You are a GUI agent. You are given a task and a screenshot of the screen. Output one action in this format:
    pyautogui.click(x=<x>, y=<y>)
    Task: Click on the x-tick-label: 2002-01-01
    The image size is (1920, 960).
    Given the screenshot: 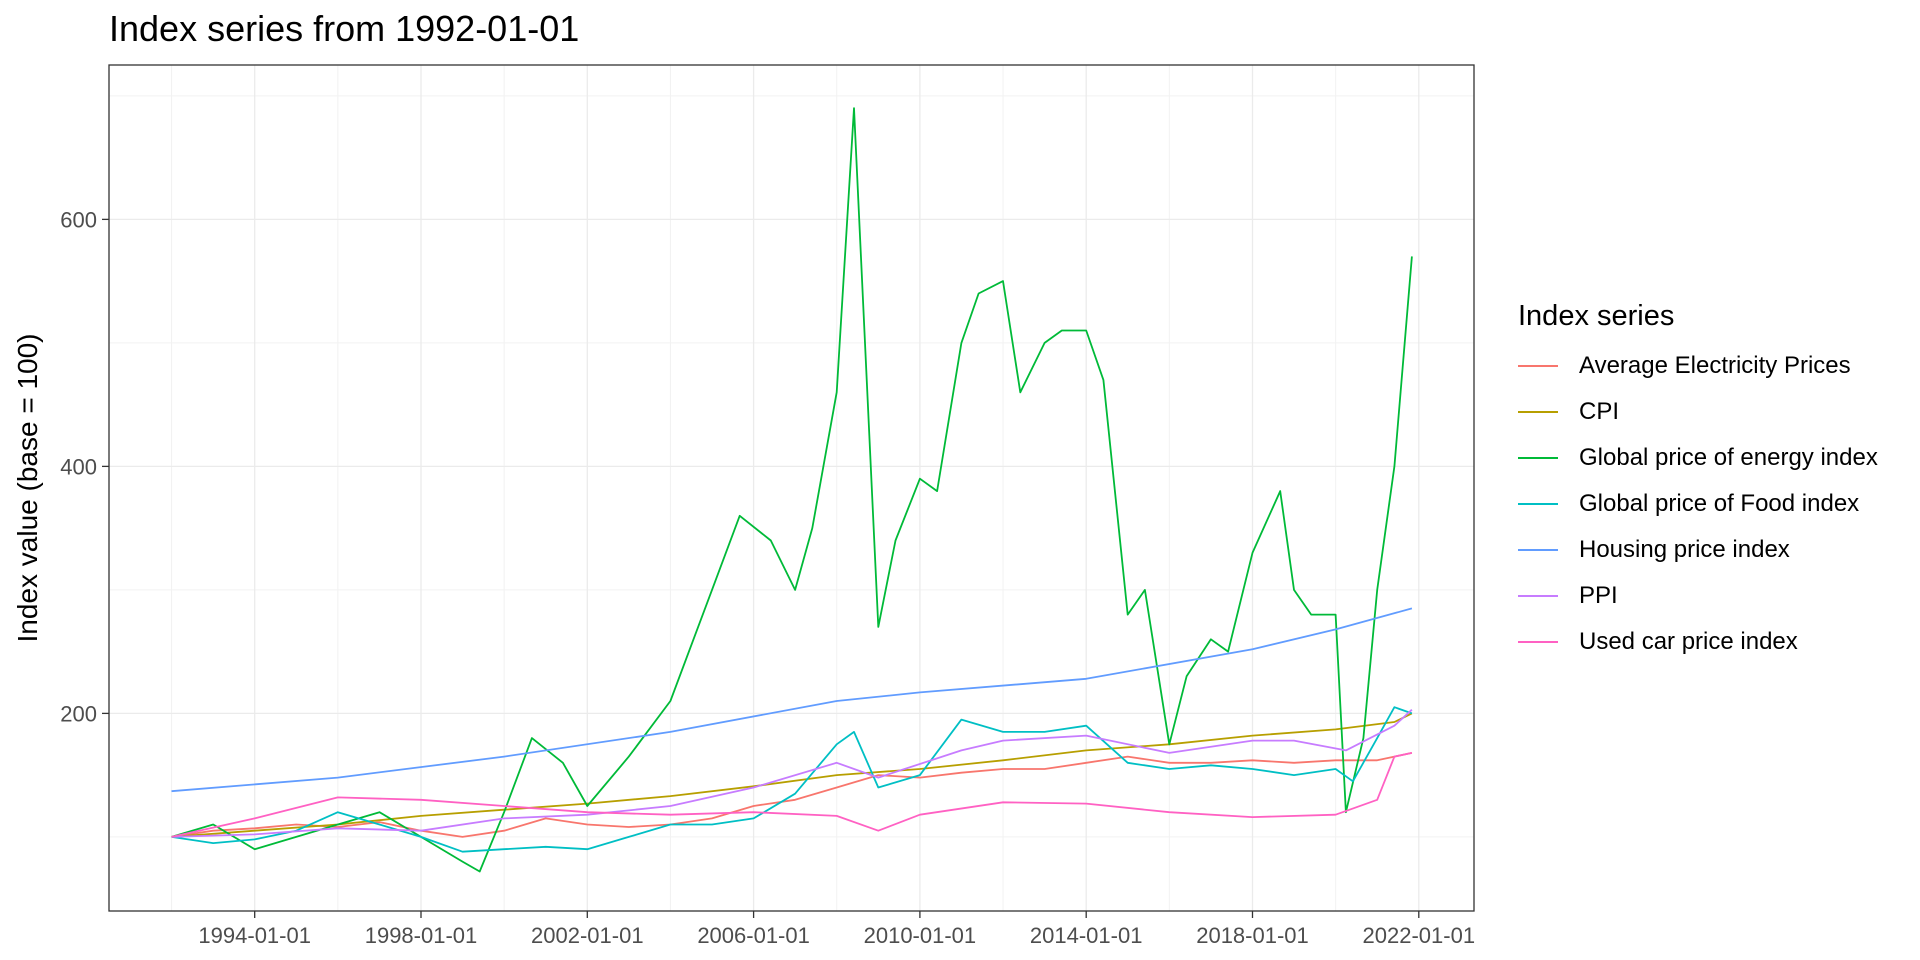 What is the action you would take?
    pyautogui.click(x=587, y=935)
    